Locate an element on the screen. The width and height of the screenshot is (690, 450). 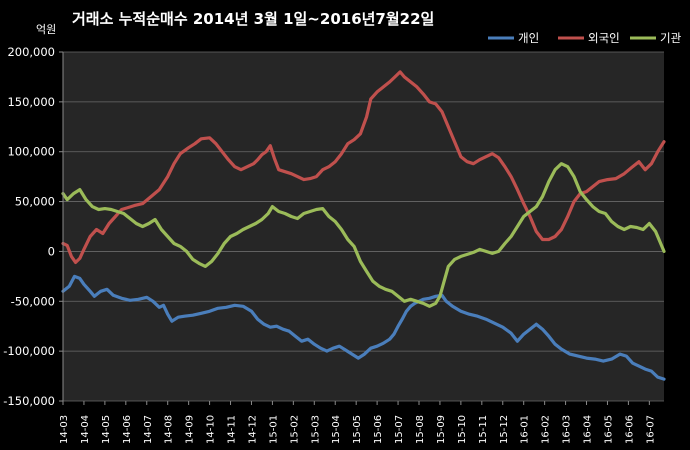
x-tick-label: 14-04 is located at coordinates (85, 429).